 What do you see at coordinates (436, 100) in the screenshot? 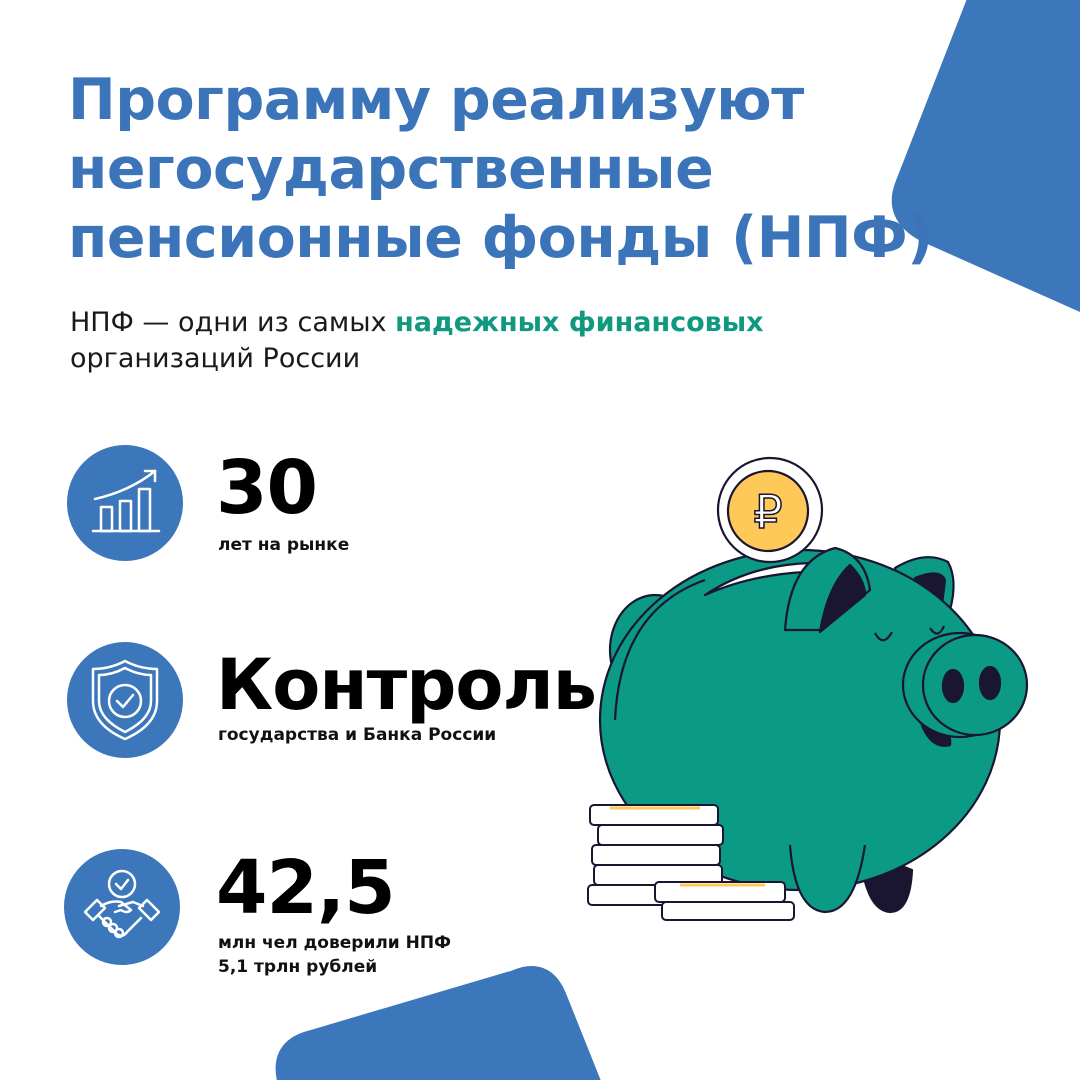
I see `title-line-1: Программу реализуют` at bounding box center [436, 100].